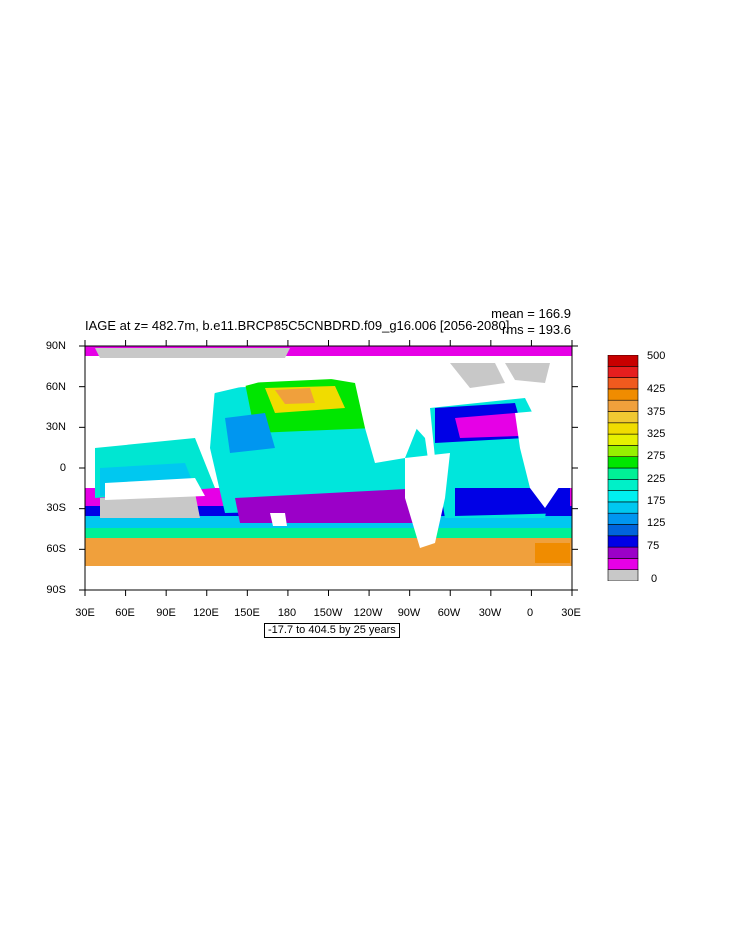 This screenshot has width=733, height=945. I want to click on lon-label-60w: 60W, so click(449, 613).